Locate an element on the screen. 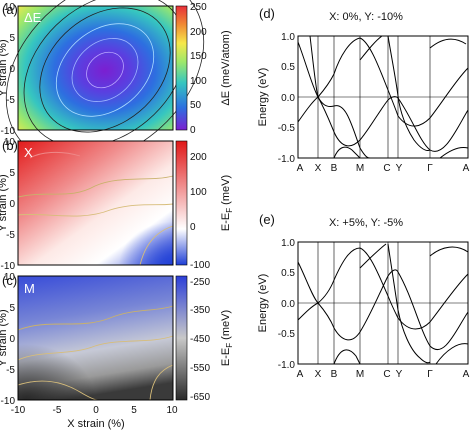  panel-a-inset-label: ΔE is located at coordinates (33, 17).